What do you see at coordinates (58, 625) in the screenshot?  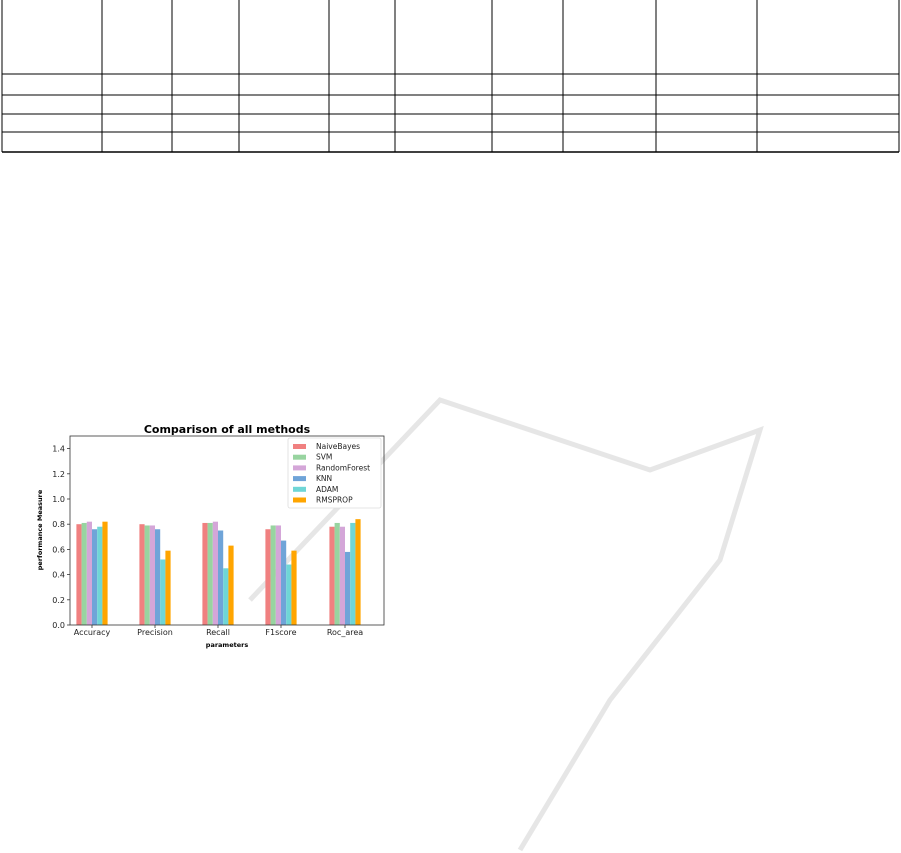 I see `y-tick-label: 0.0` at bounding box center [58, 625].